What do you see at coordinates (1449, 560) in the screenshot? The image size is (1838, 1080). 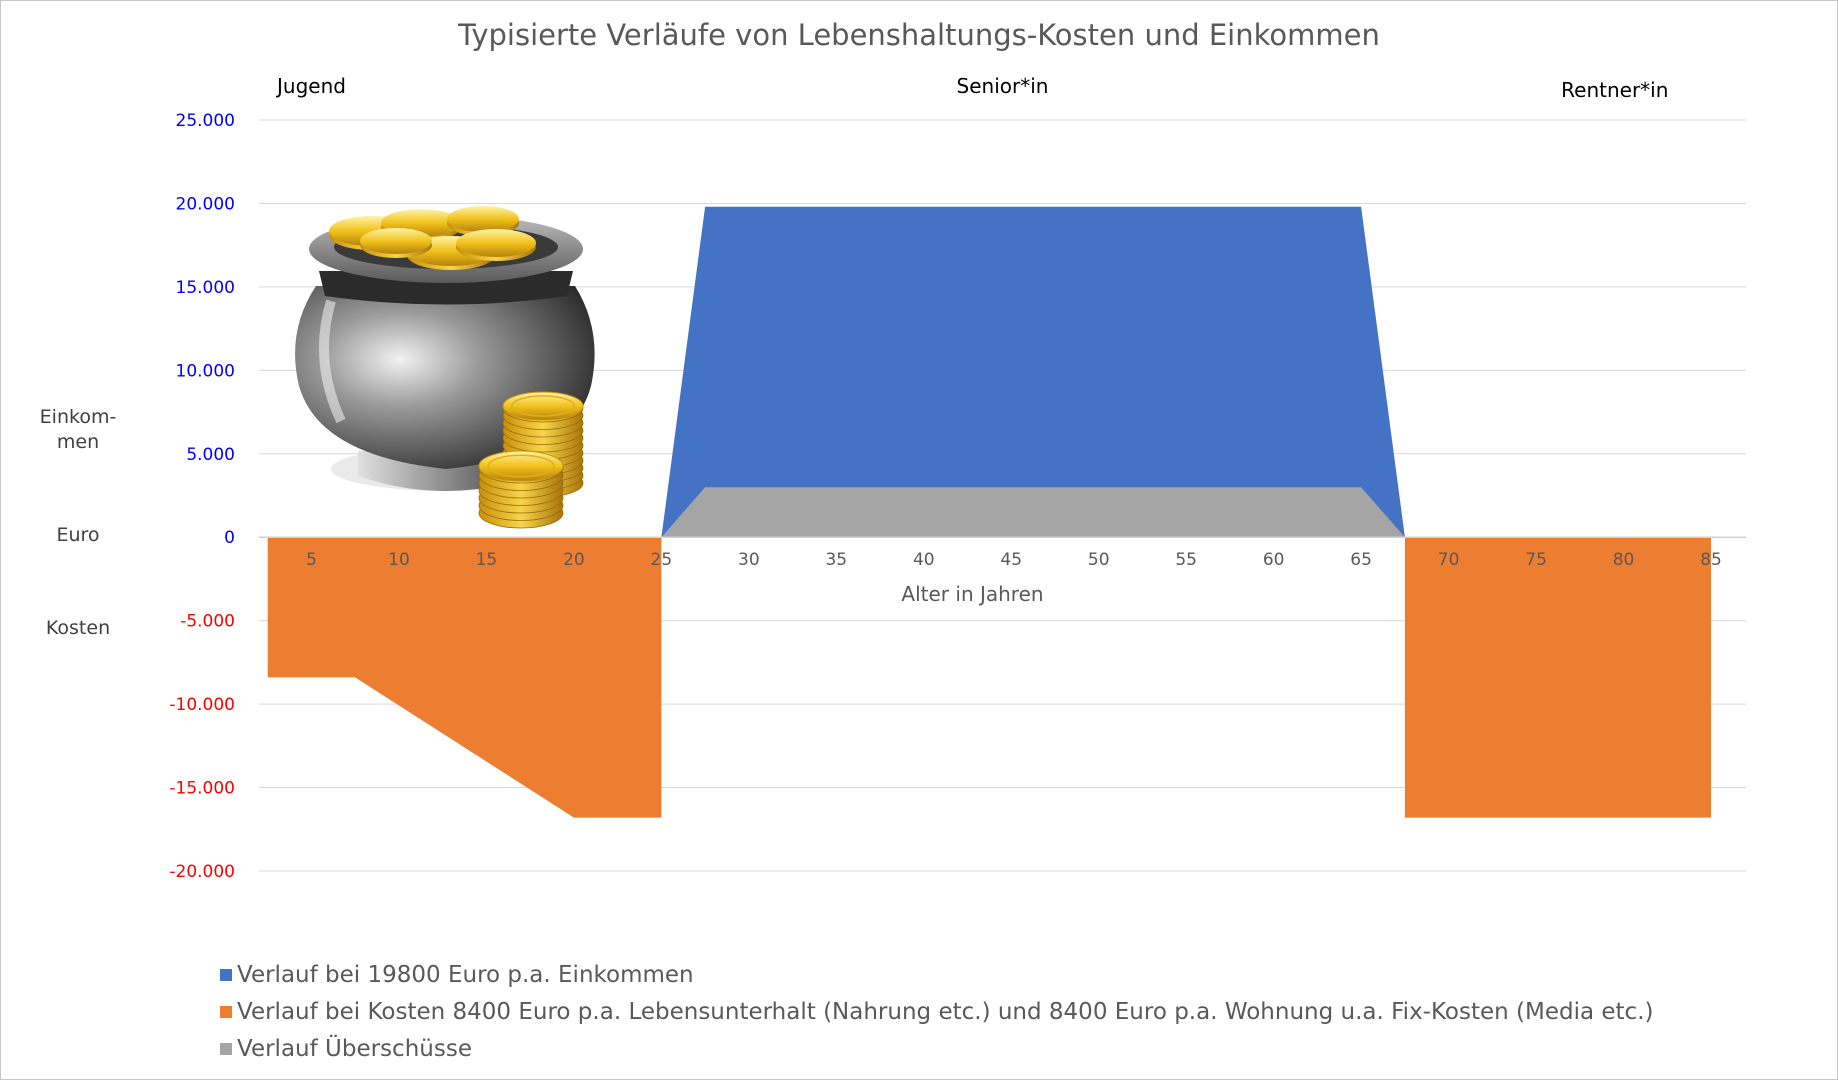 I see `x-tick-label: 70` at bounding box center [1449, 560].